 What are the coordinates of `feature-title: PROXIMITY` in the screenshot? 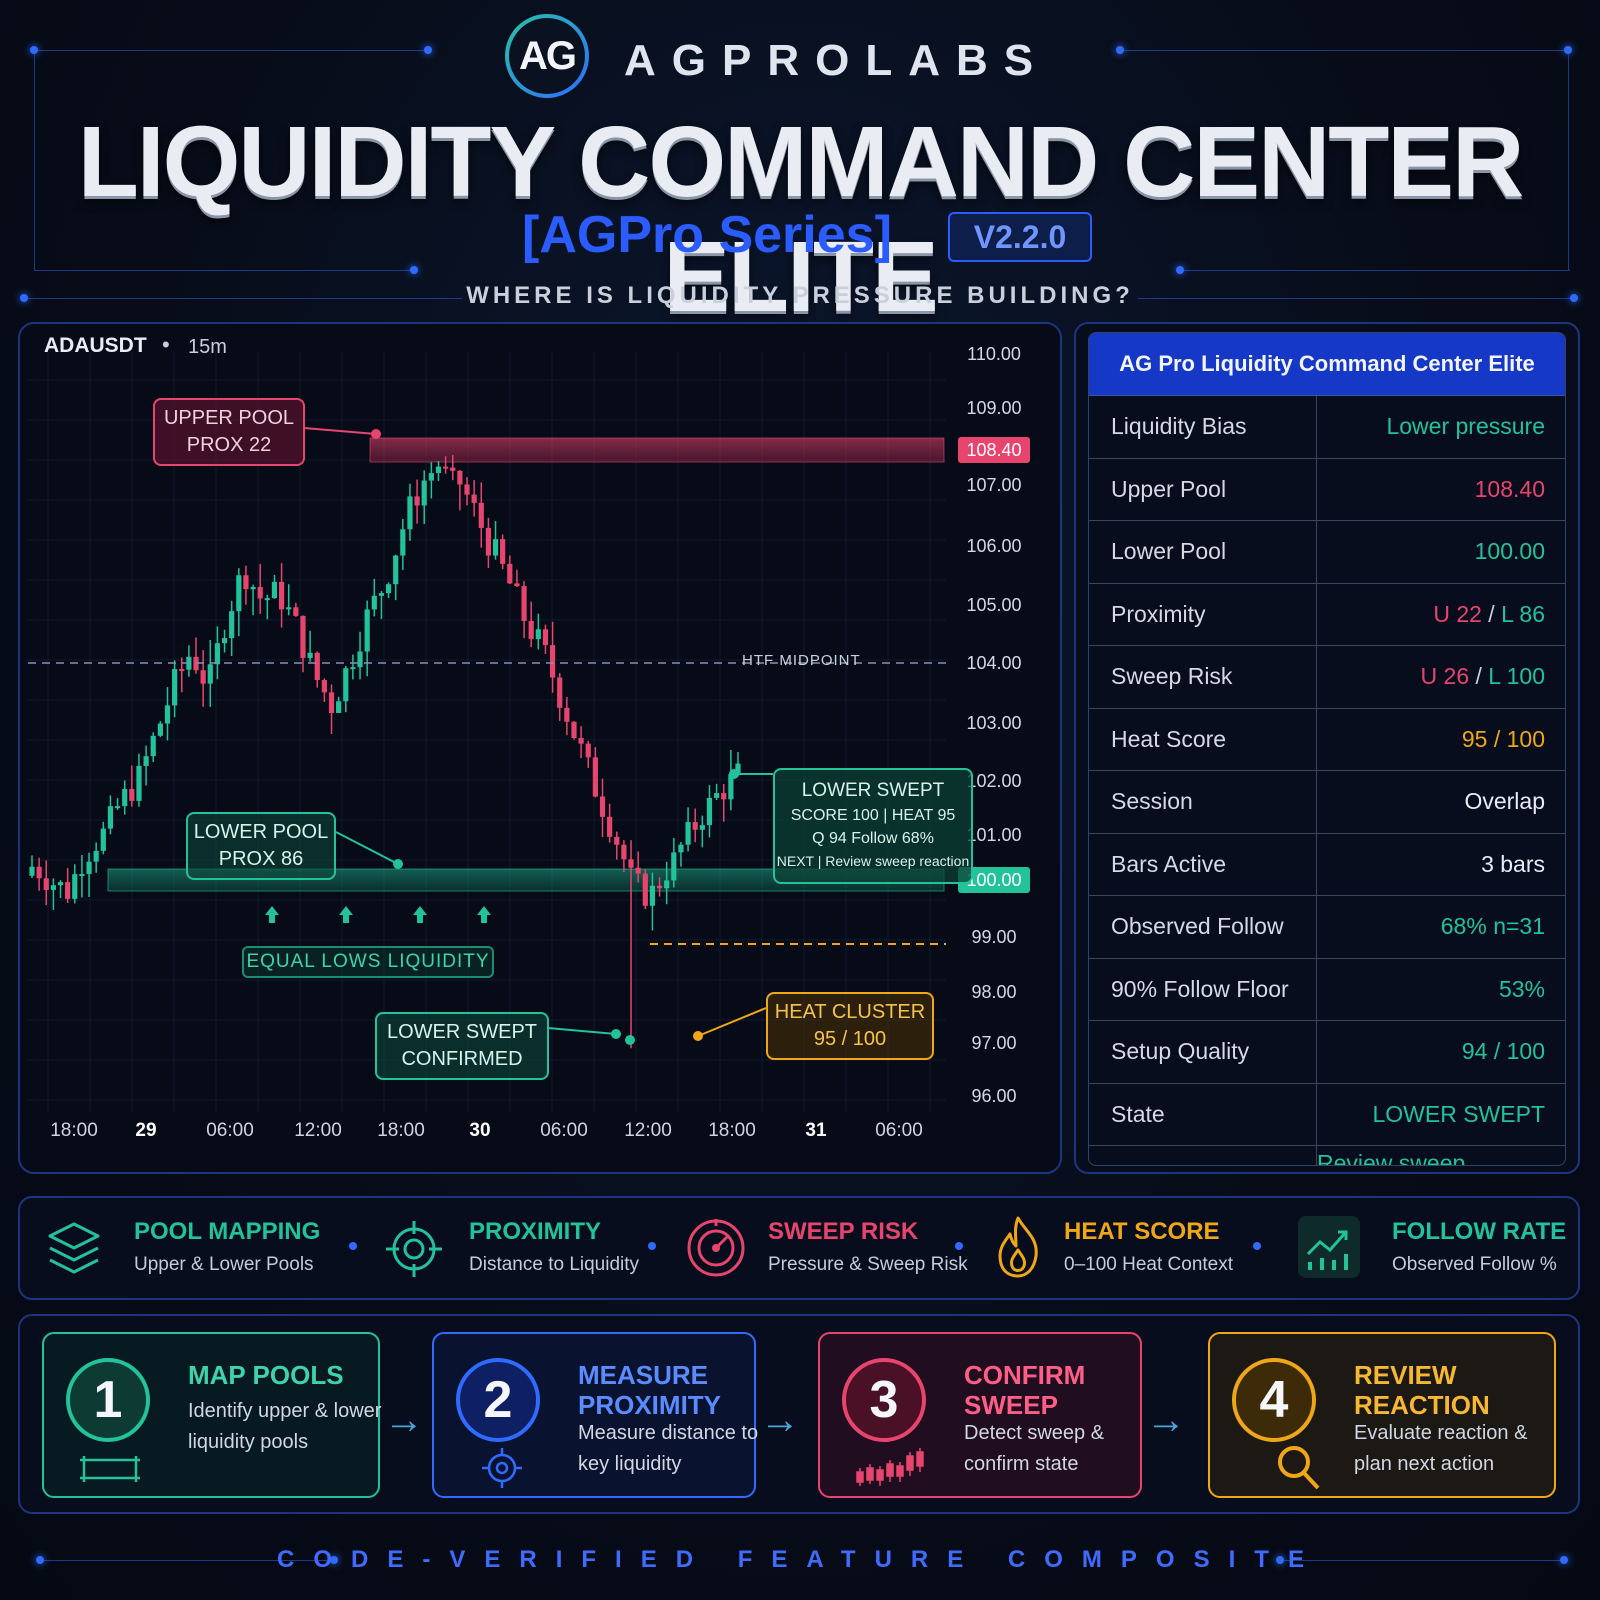 It's located at (535, 1231).